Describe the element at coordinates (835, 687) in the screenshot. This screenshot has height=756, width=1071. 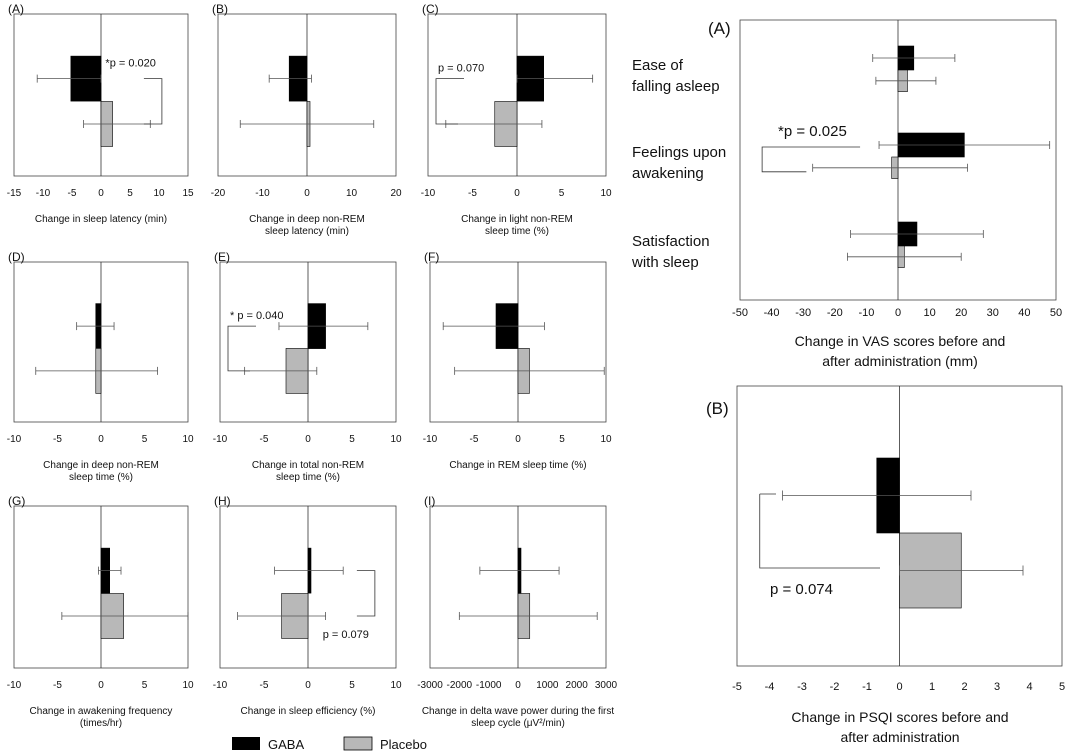
I see `x-tick-label: -2` at that location.